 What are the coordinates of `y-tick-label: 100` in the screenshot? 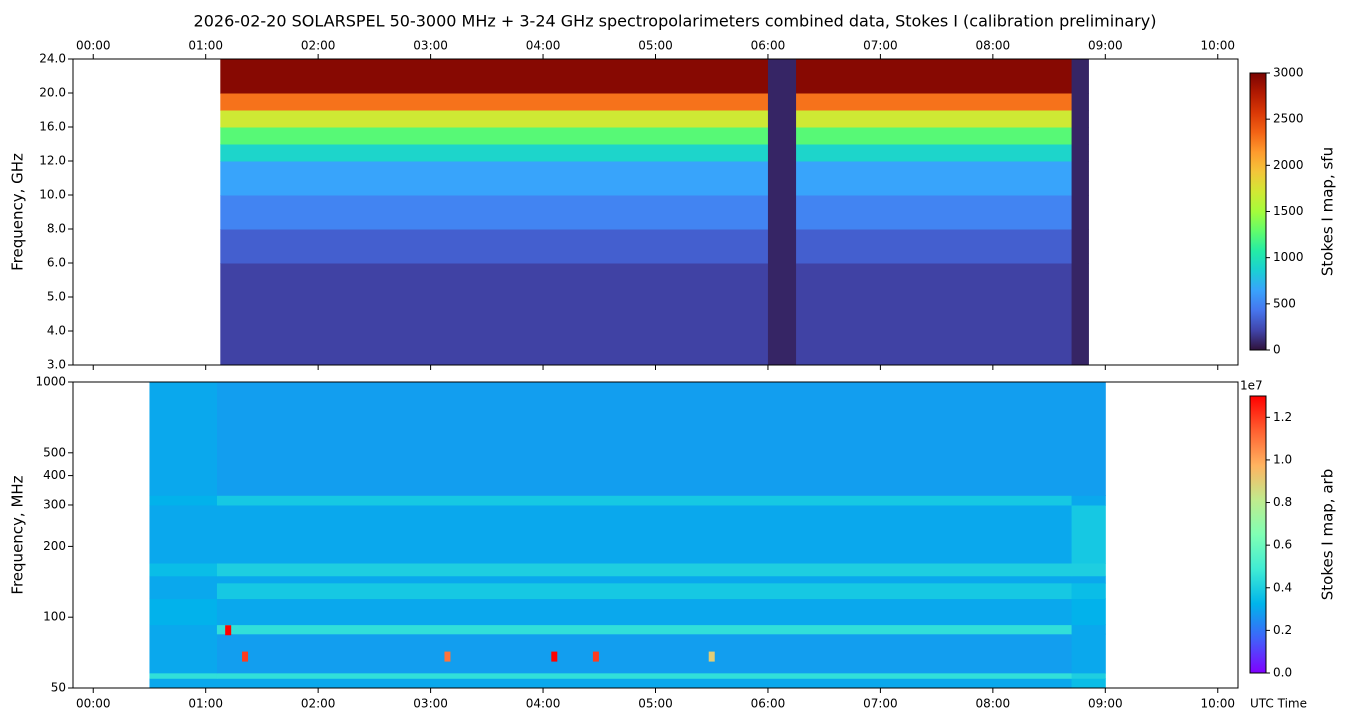 It's located at (54, 617).